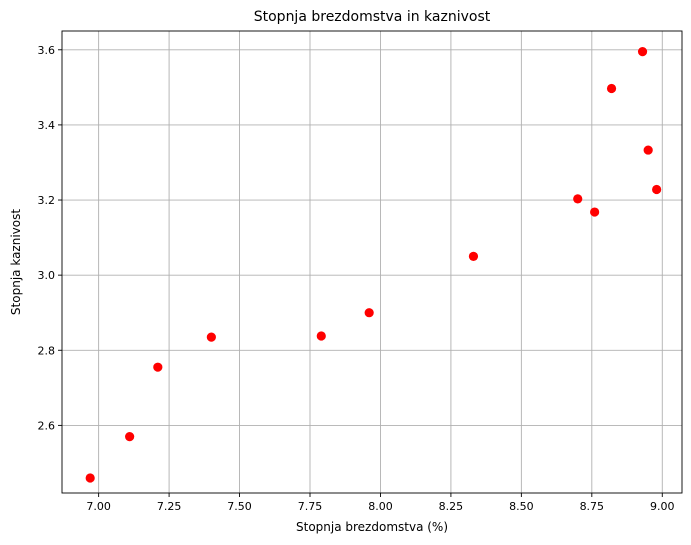 The width and height of the screenshot is (691, 545). I want to click on x-tick-label: 7.75, so click(310, 506).